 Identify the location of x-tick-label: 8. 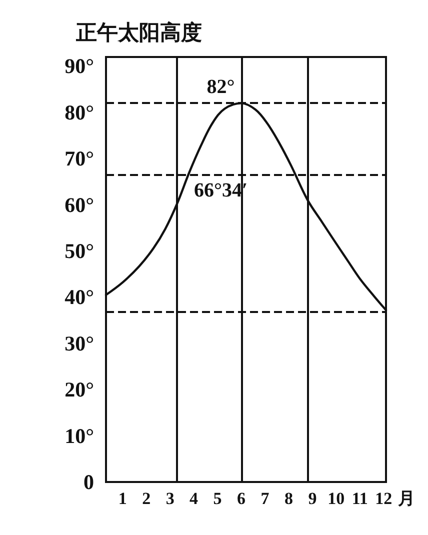
(288, 498).